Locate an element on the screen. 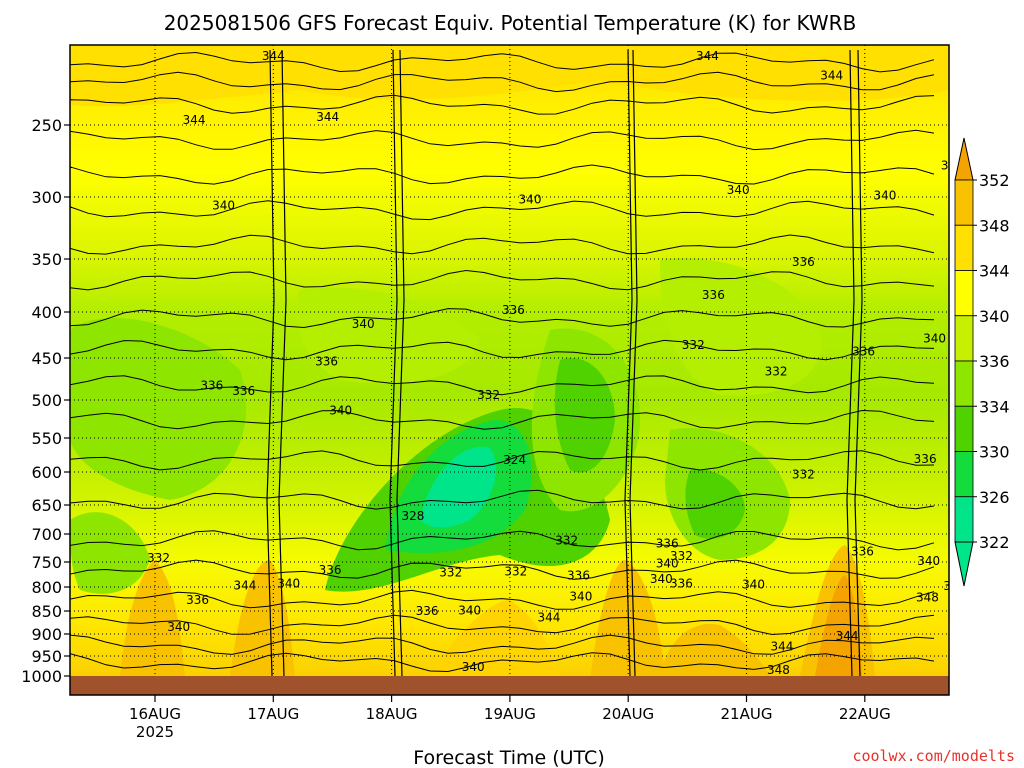  colorbar: 352 348 344 340 336 334 330 326 322 is located at coordinates (982, 362).